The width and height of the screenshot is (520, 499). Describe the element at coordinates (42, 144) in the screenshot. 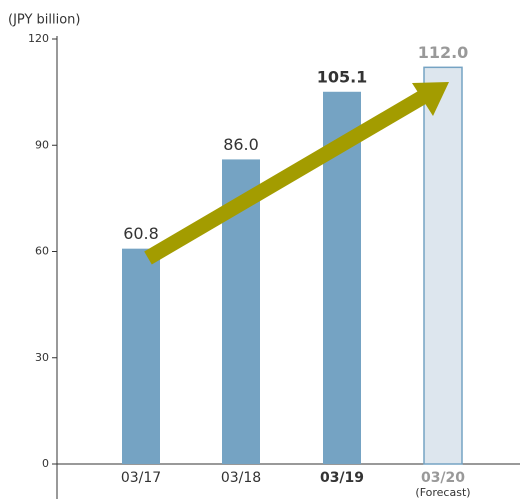

I see `y-tick-label: 90` at that location.